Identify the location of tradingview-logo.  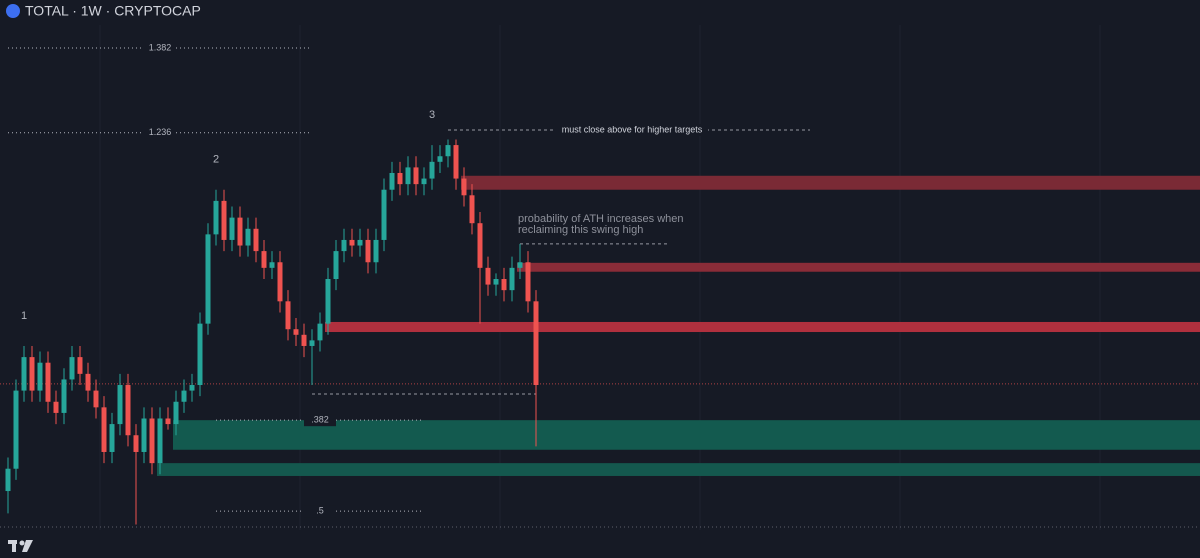
(20, 546).